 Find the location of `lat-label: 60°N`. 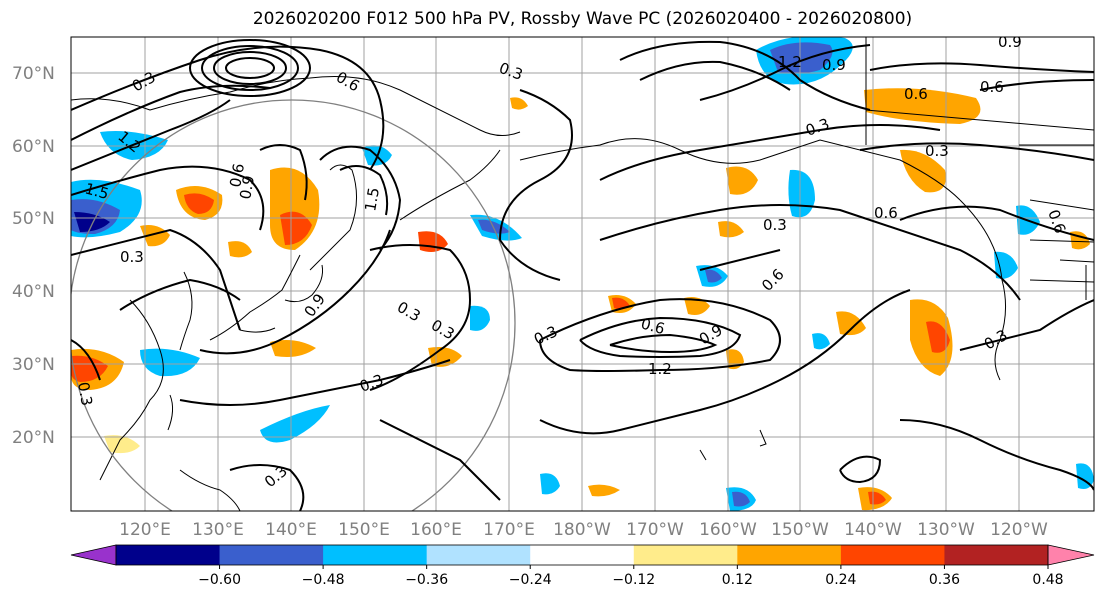

lat-label: 60°N is located at coordinates (33, 147).